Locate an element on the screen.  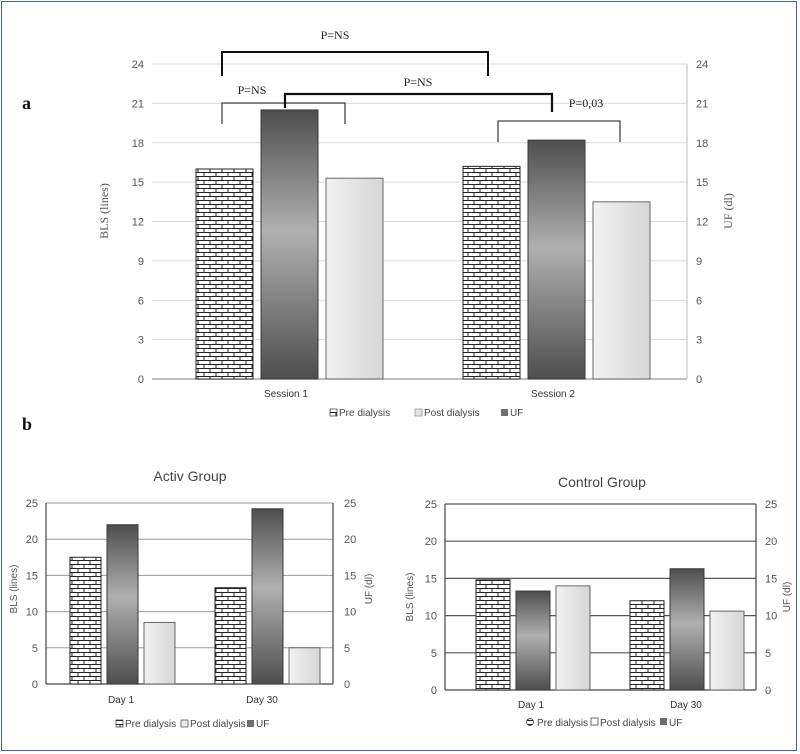
control-legend-label-pre: Pre dialysis is located at coordinates (562, 723).